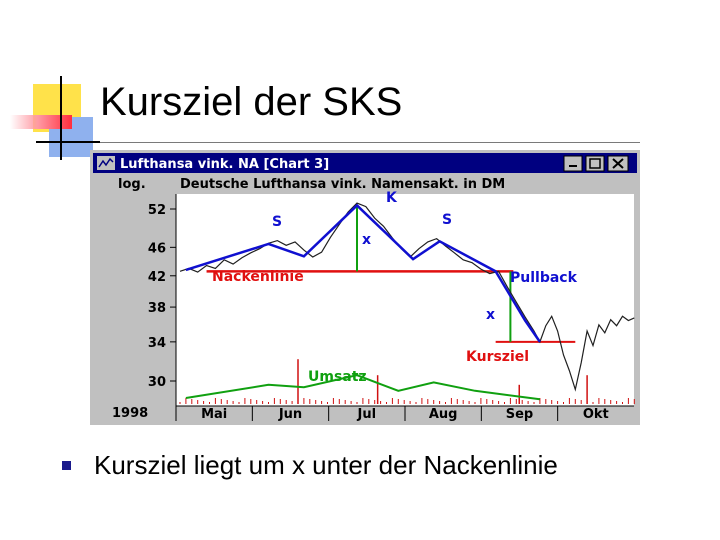 This screenshot has height=540, width=720. What do you see at coordinates (157, 210) in the screenshot?
I see `y-tick-label: 52` at bounding box center [157, 210].